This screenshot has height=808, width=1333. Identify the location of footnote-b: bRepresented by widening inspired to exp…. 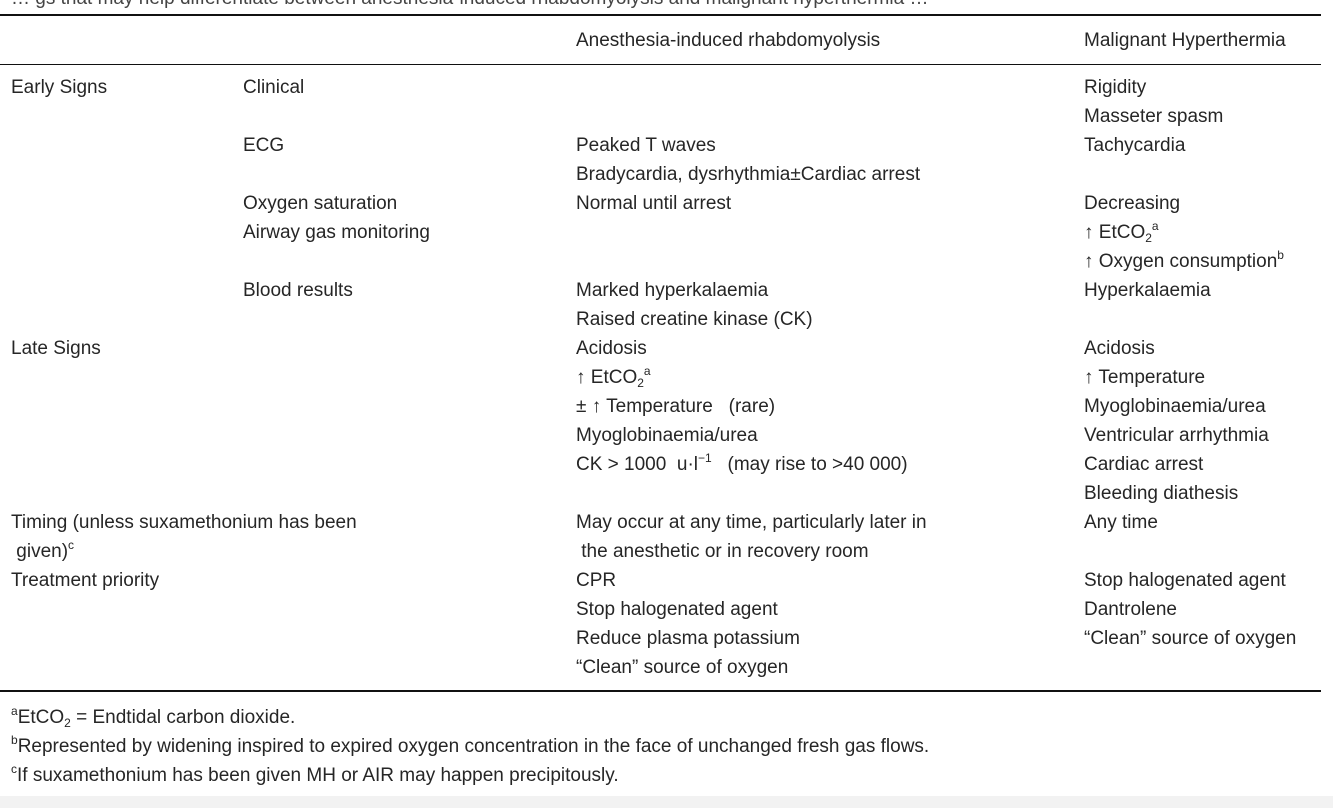
(470, 746).